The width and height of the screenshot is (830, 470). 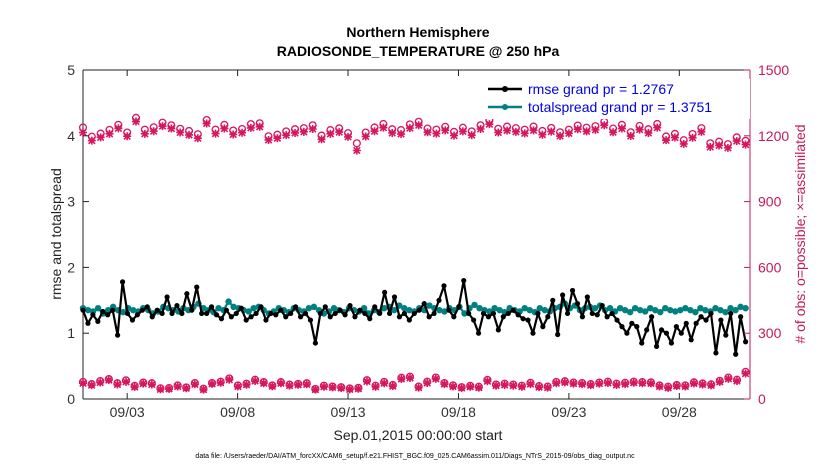 What do you see at coordinates (56, 234) in the screenshot?
I see `y-axis-label: rmse and totalspread` at bounding box center [56, 234].